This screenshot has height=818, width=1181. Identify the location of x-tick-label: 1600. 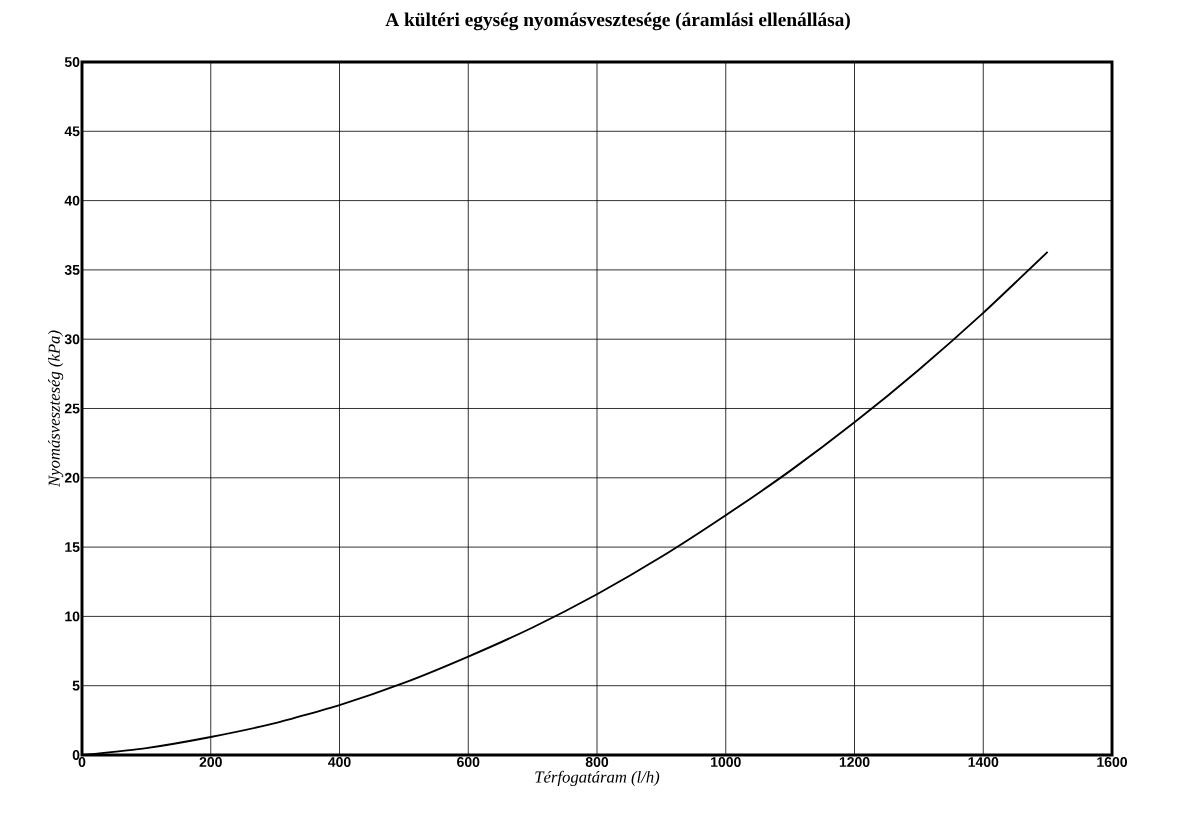
(1112, 762).